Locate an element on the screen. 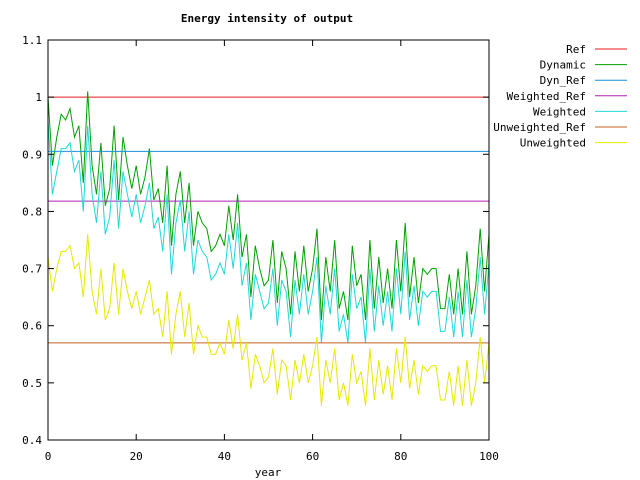  x-tick-label: 0 is located at coordinates (48, 456).